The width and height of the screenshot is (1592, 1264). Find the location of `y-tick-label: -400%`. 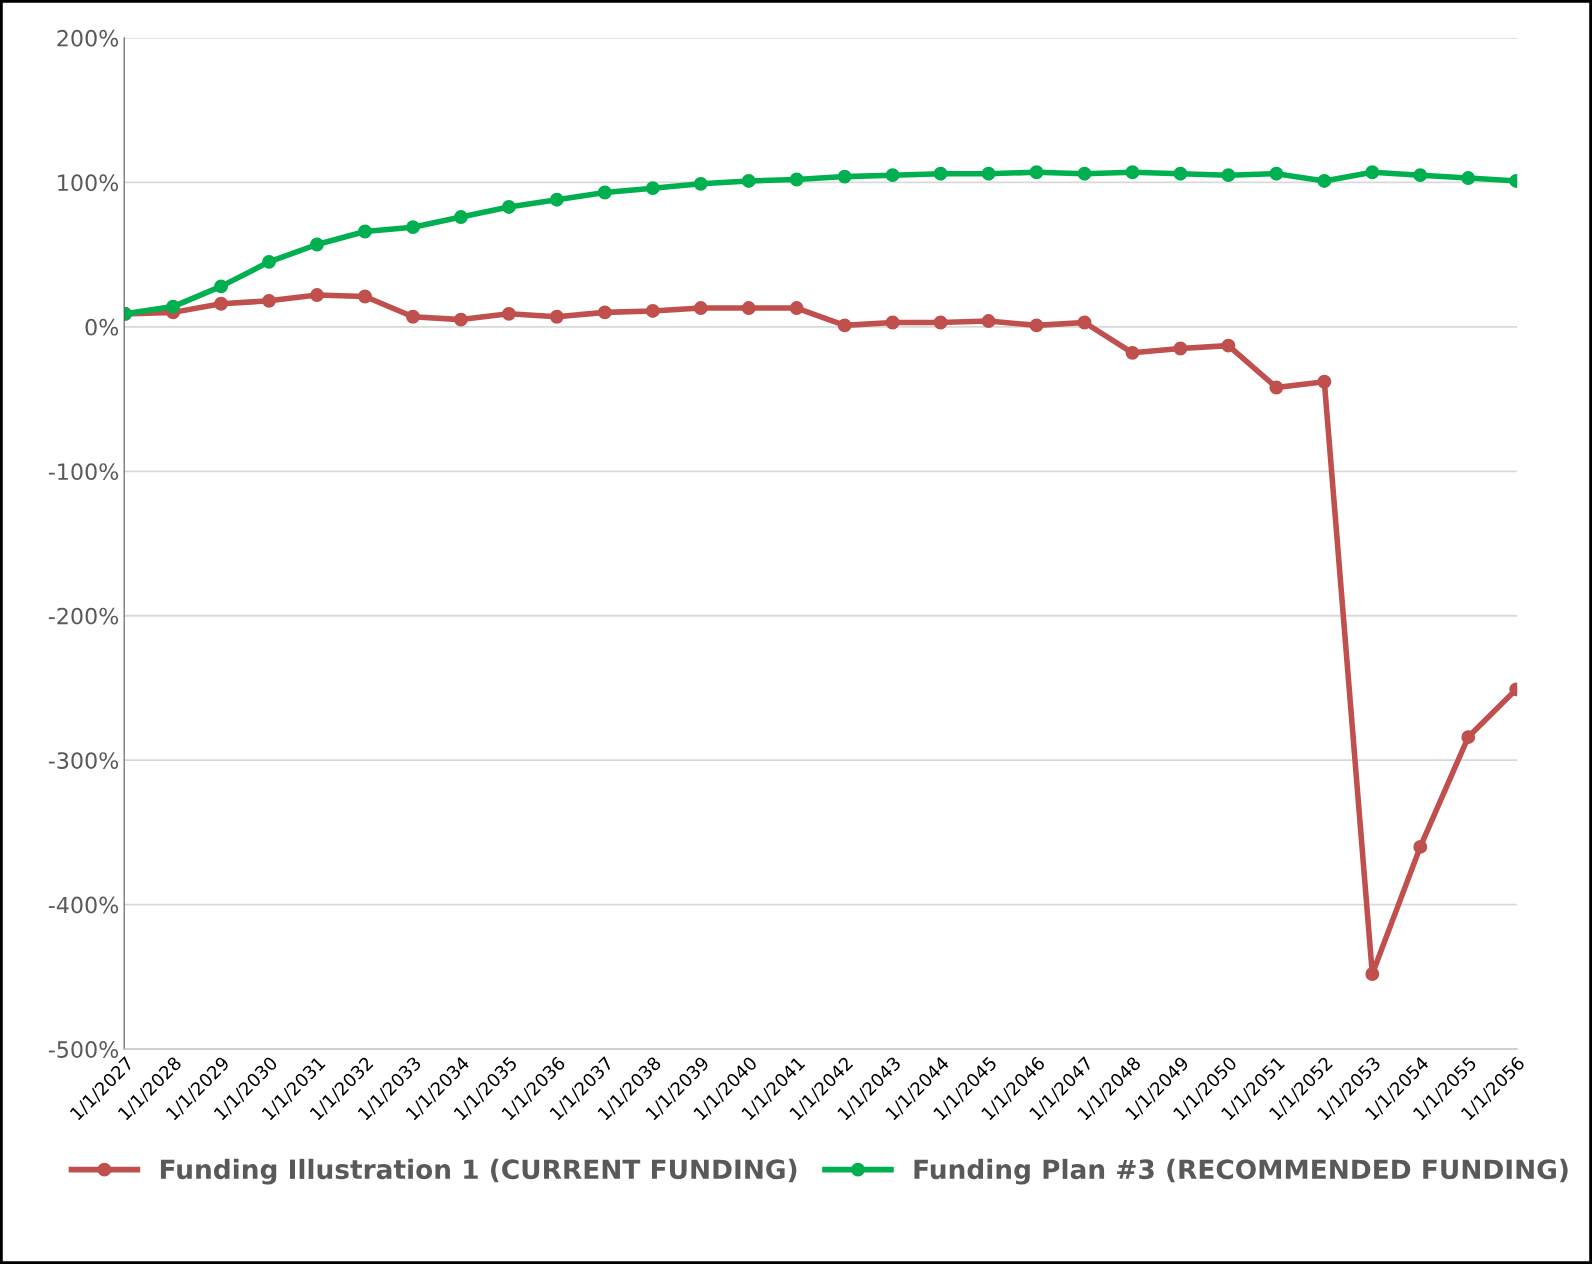

y-tick-label: -400% is located at coordinates (83, 905).